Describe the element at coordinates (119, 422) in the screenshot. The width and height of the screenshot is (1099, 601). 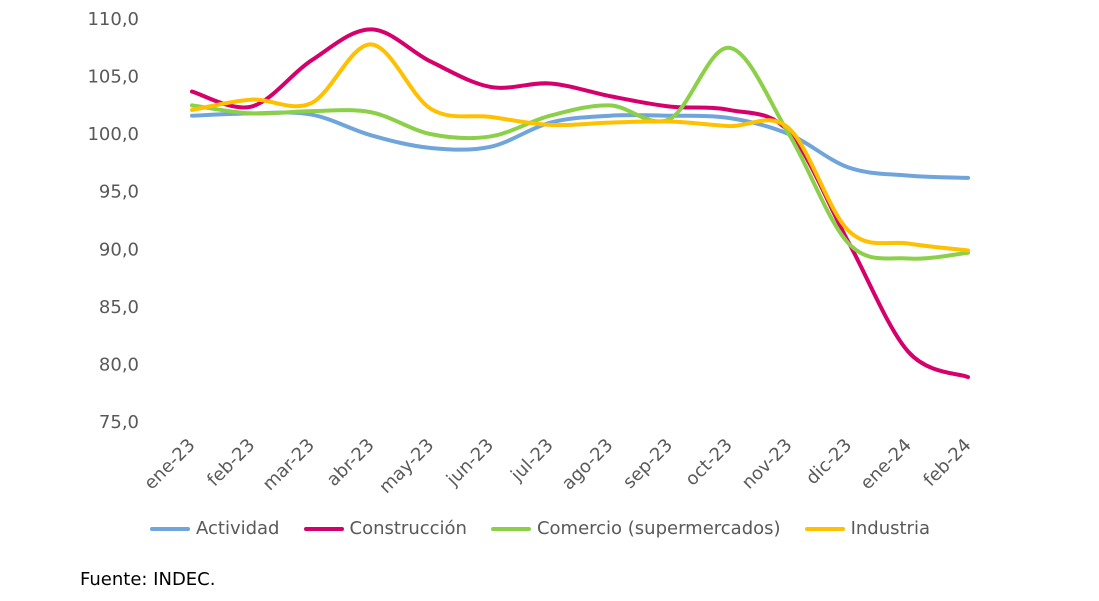
I see `y-tick-label: 75,0` at that location.